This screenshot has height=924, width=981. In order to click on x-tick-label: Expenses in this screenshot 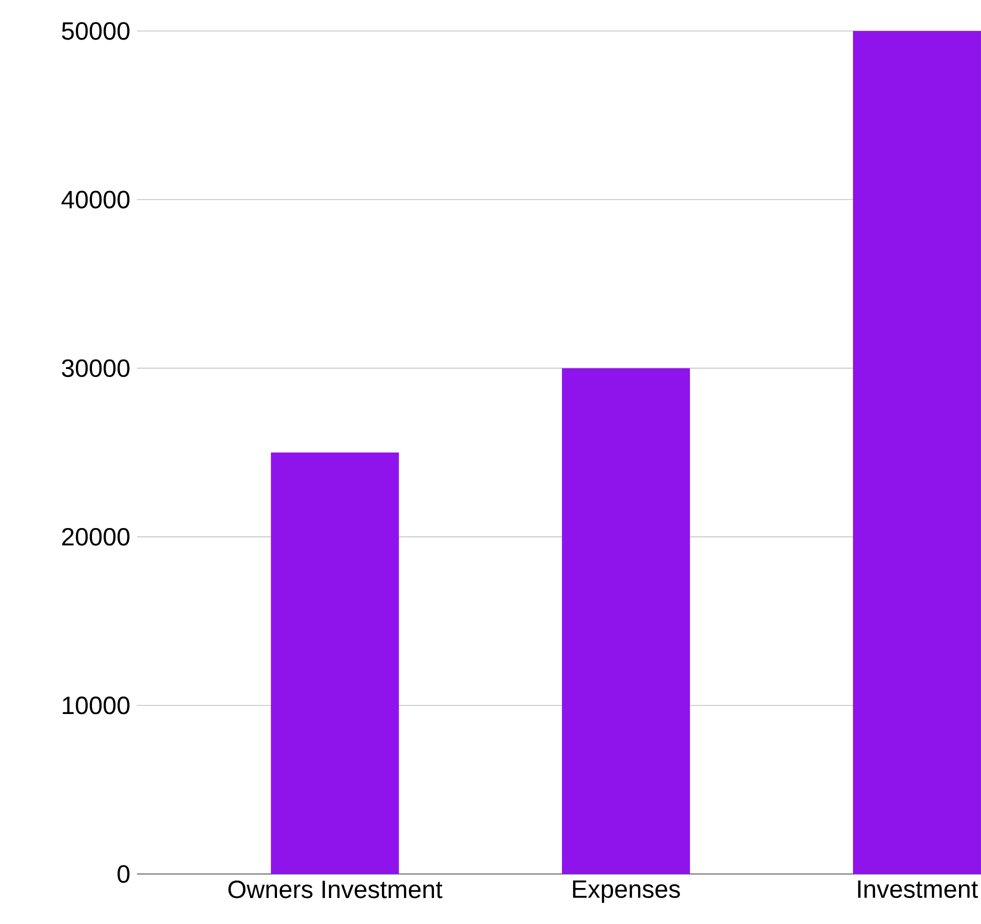, I will do `click(626, 891)`.